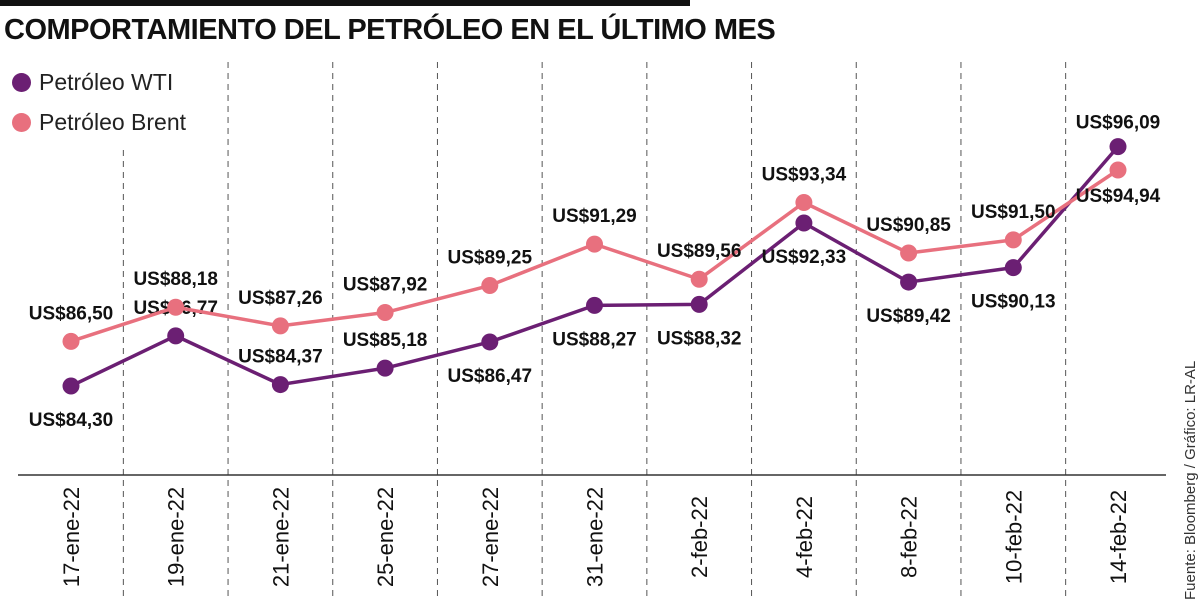 The width and height of the screenshot is (1200, 609). What do you see at coordinates (280, 357) in the screenshot?
I see `data-label-wti: US$84,37` at bounding box center [280, 357].